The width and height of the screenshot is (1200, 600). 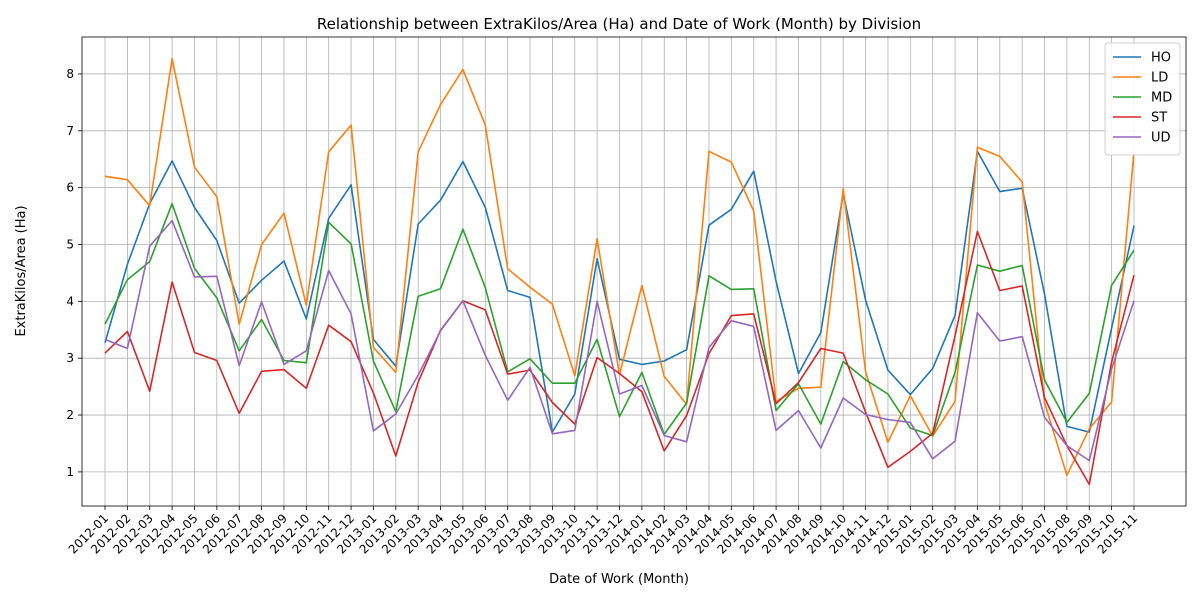 I want to click on y-tick-label: 5, so click(x=70, y=244).